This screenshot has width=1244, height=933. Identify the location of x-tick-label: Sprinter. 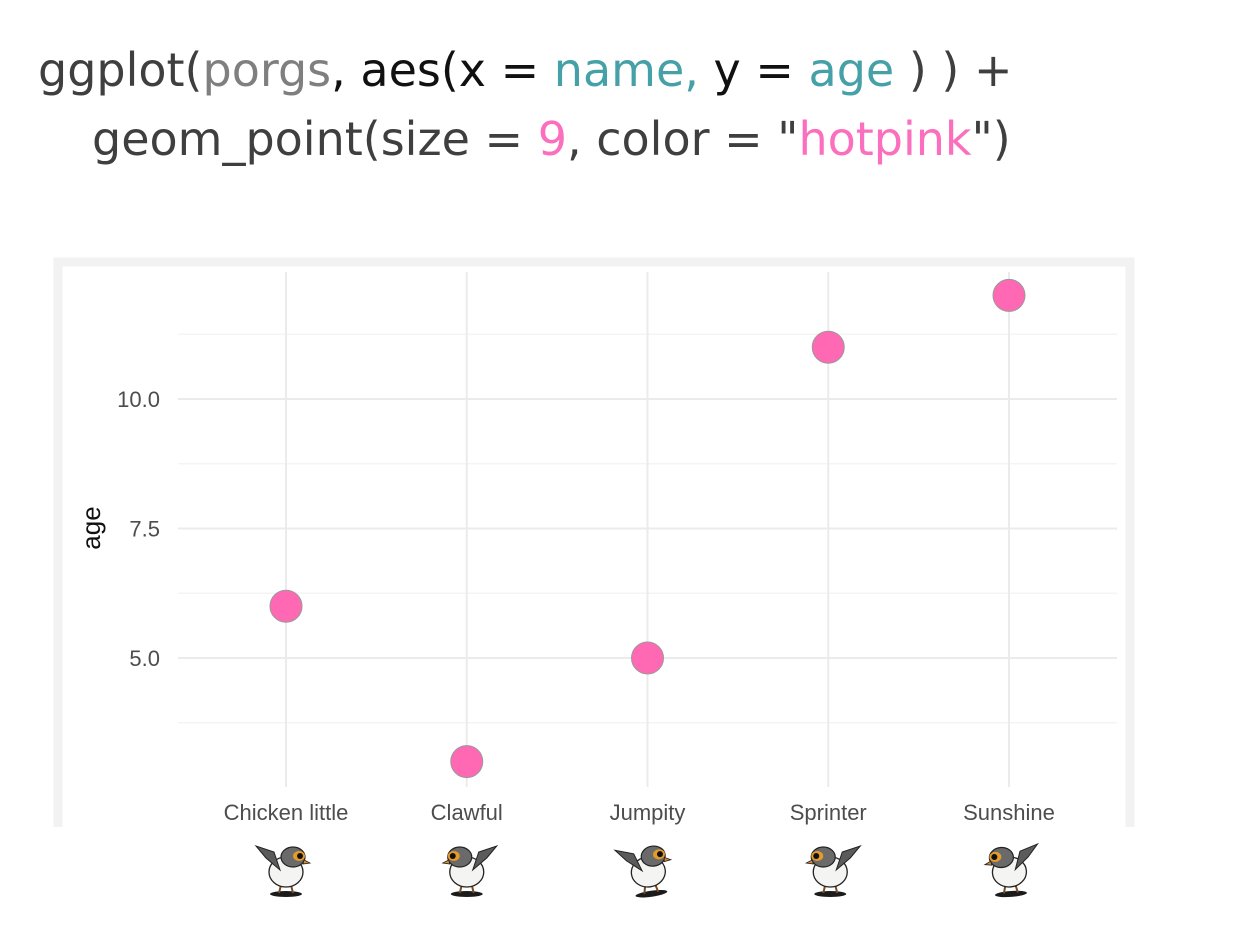
(828, 812).